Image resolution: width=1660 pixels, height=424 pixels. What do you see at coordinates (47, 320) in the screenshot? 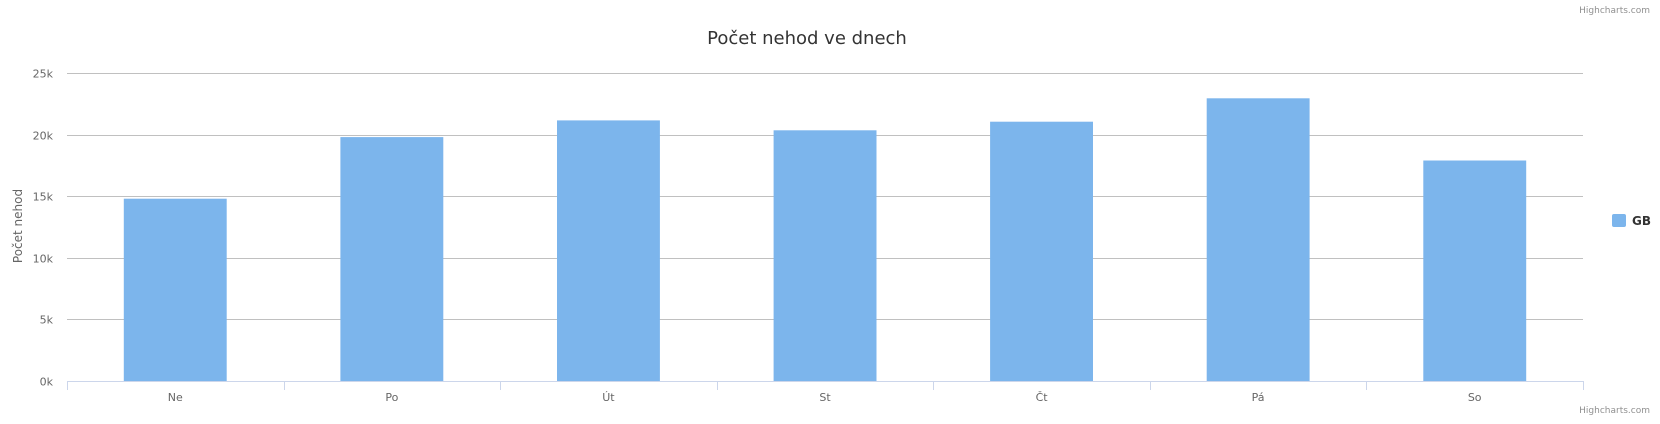
I see `y-tick-label: 5k` at bounding box center [47, 320].